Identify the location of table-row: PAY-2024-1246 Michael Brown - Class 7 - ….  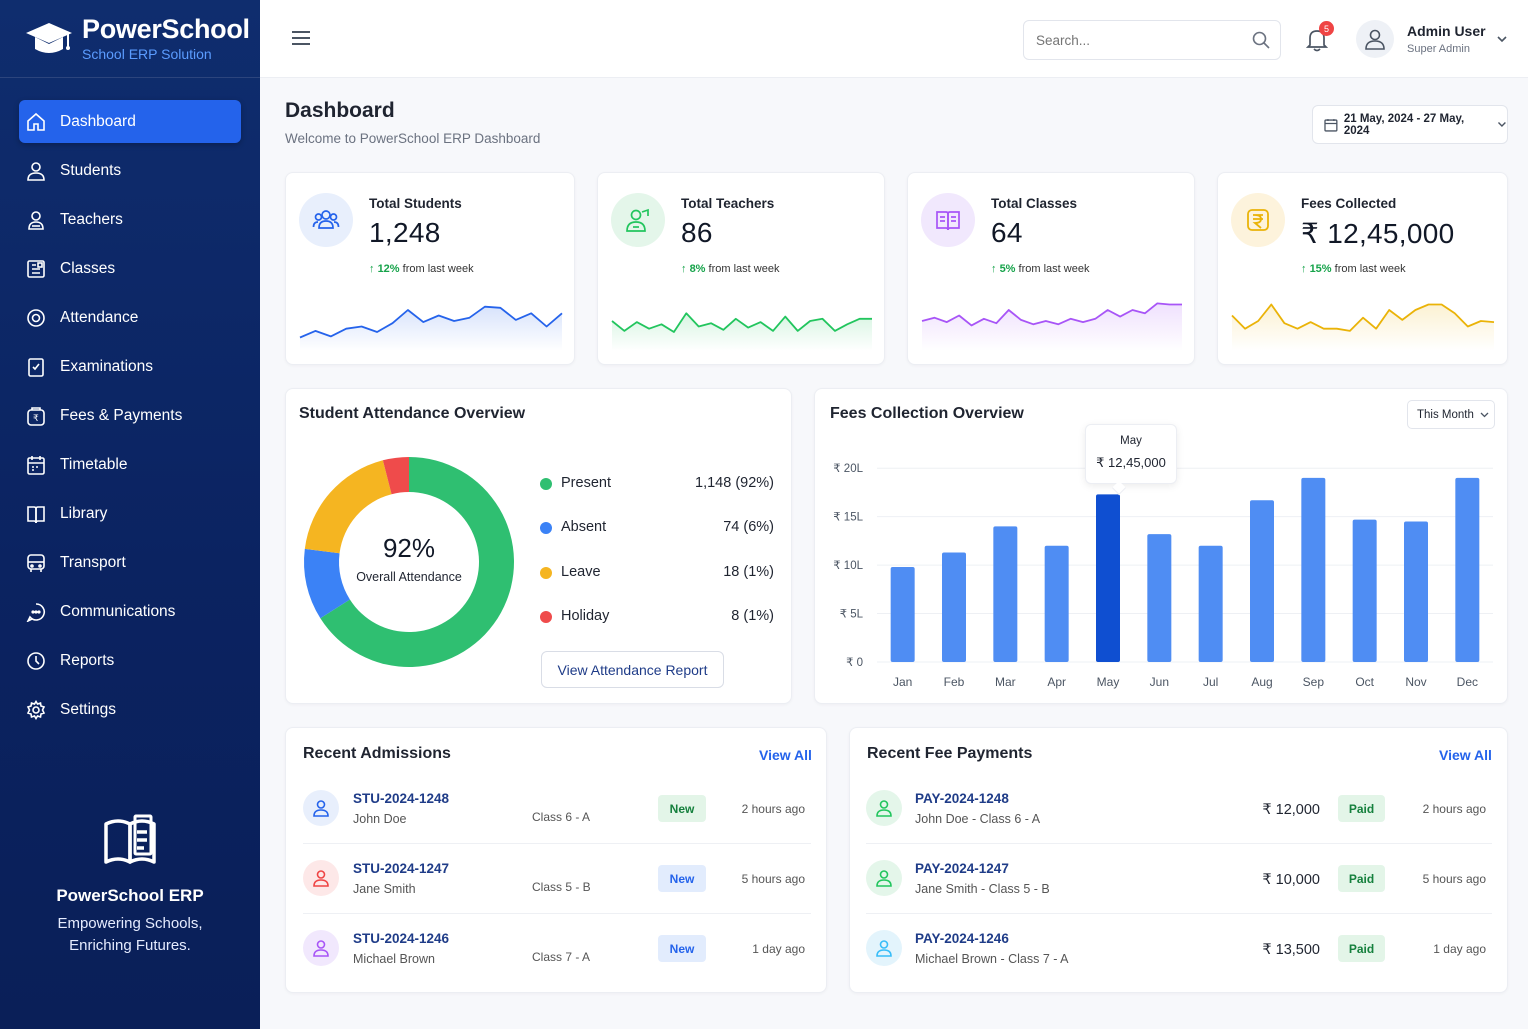
(1179, 948).